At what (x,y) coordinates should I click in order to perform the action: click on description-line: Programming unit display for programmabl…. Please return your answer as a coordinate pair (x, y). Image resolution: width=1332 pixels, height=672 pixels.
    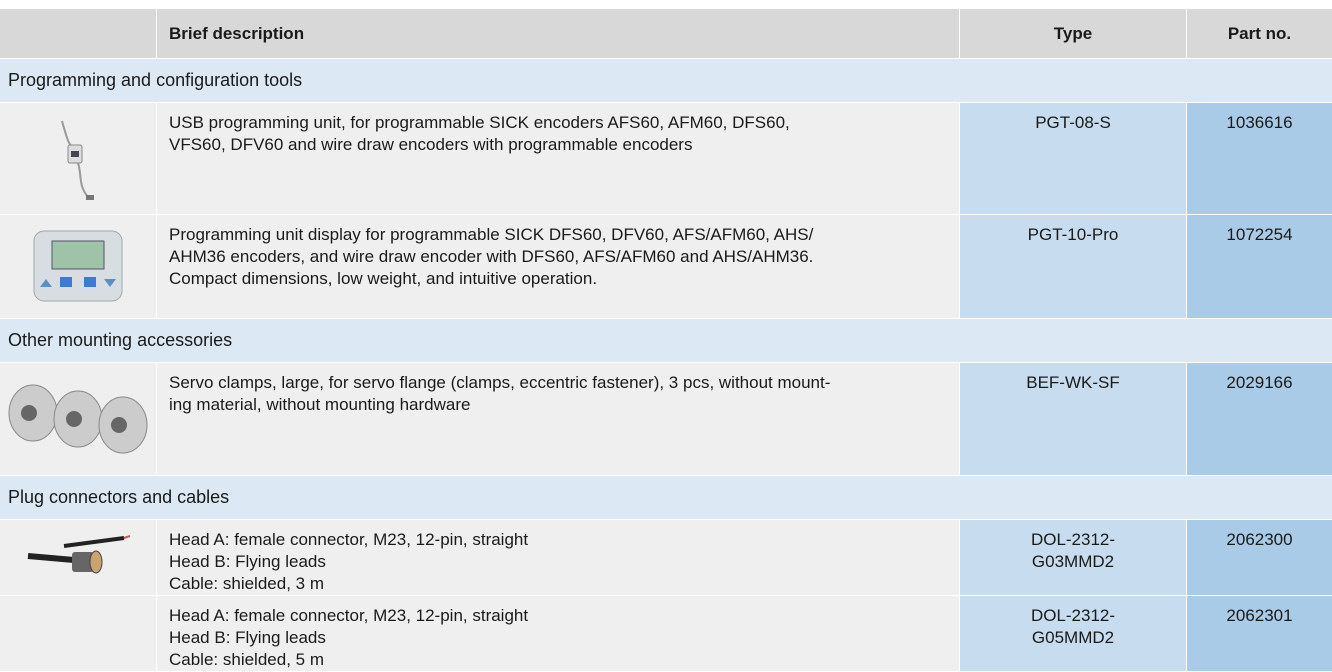
    Looking at the image, I should click on (491, 234).